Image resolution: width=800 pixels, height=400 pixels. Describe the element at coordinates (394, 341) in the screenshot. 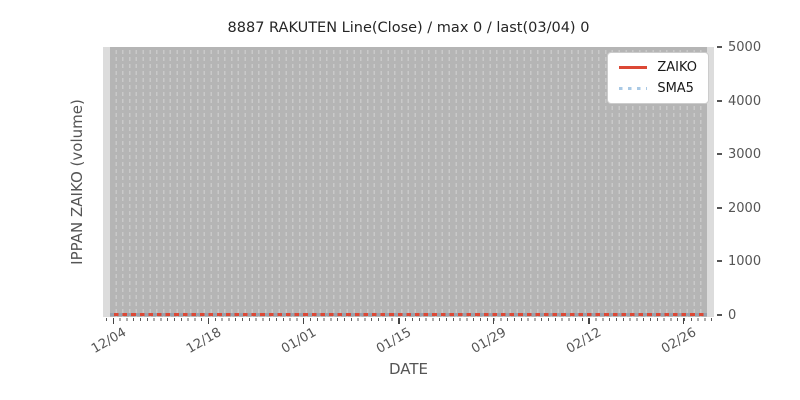

I see `x-tick-label: 01/15` at that location.